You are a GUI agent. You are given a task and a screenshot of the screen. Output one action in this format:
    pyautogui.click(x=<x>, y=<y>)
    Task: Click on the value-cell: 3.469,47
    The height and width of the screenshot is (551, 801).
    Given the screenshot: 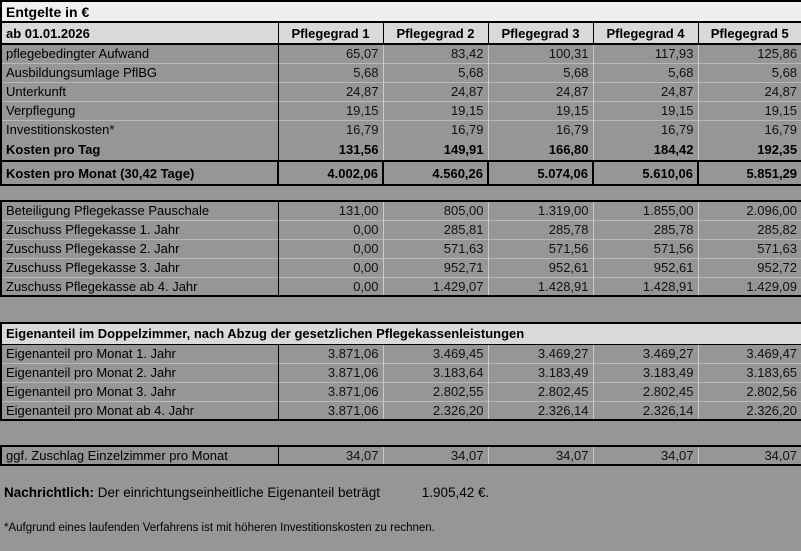 What is the action you would take?
    pyautogui.click(x=749, y=353)
    